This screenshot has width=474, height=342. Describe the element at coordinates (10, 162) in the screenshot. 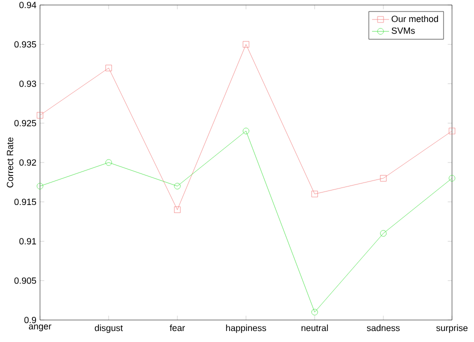

I see `y-axis-title: Correct Rate` at that location.